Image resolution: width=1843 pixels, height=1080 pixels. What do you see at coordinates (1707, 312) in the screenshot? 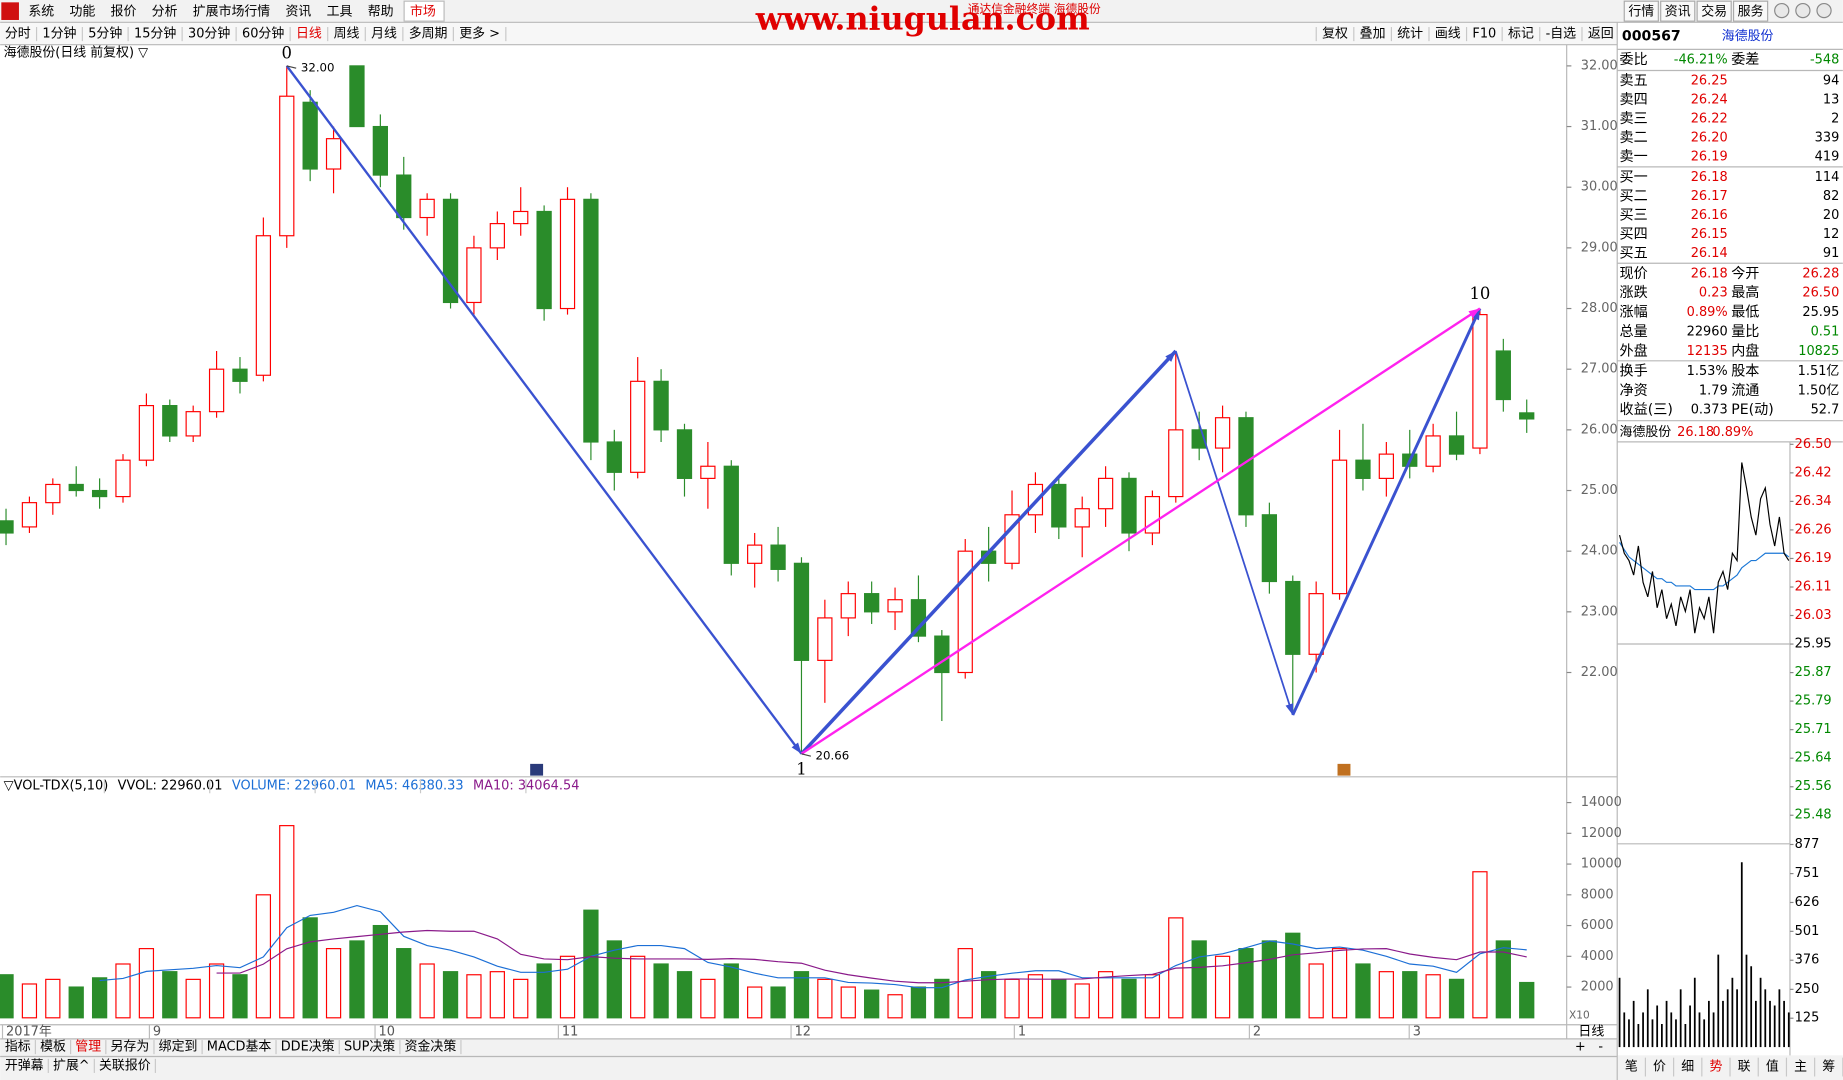
I see `quote-value: 0.89%` at bounding box center [1707, 312].